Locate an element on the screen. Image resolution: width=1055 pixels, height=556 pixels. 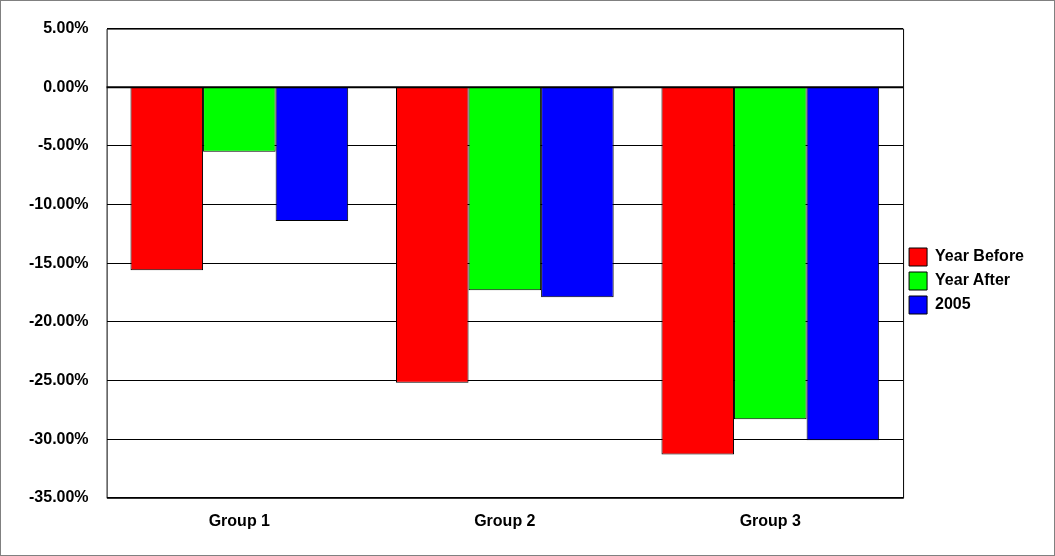
legend-label: 2005 is located at coordinates (953, 304).